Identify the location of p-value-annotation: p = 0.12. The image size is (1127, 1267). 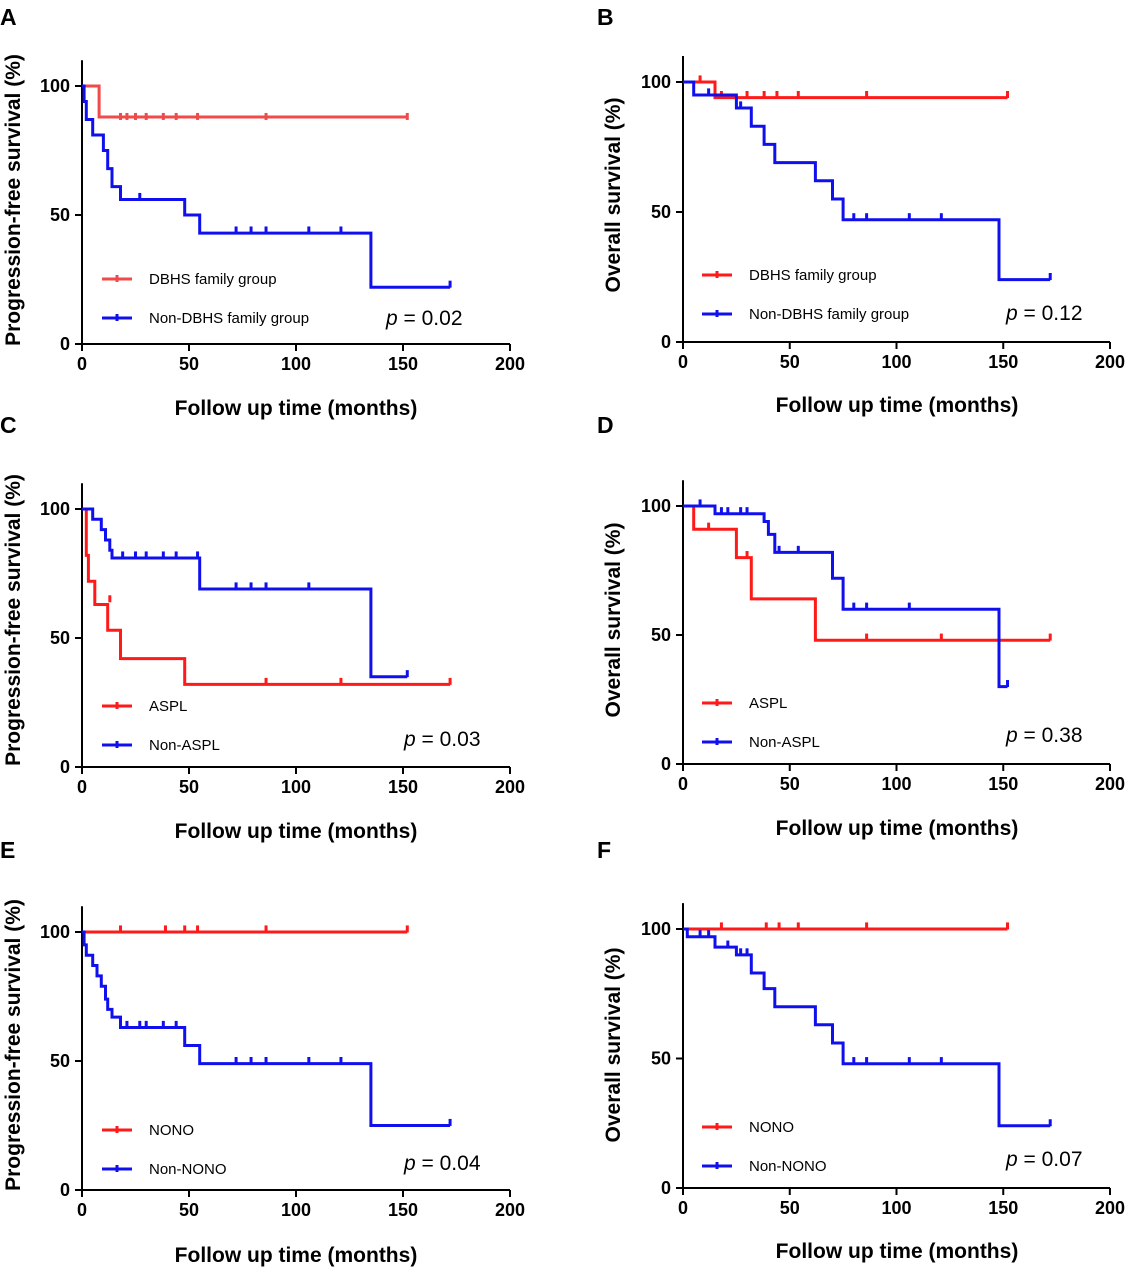
(1044, 313).